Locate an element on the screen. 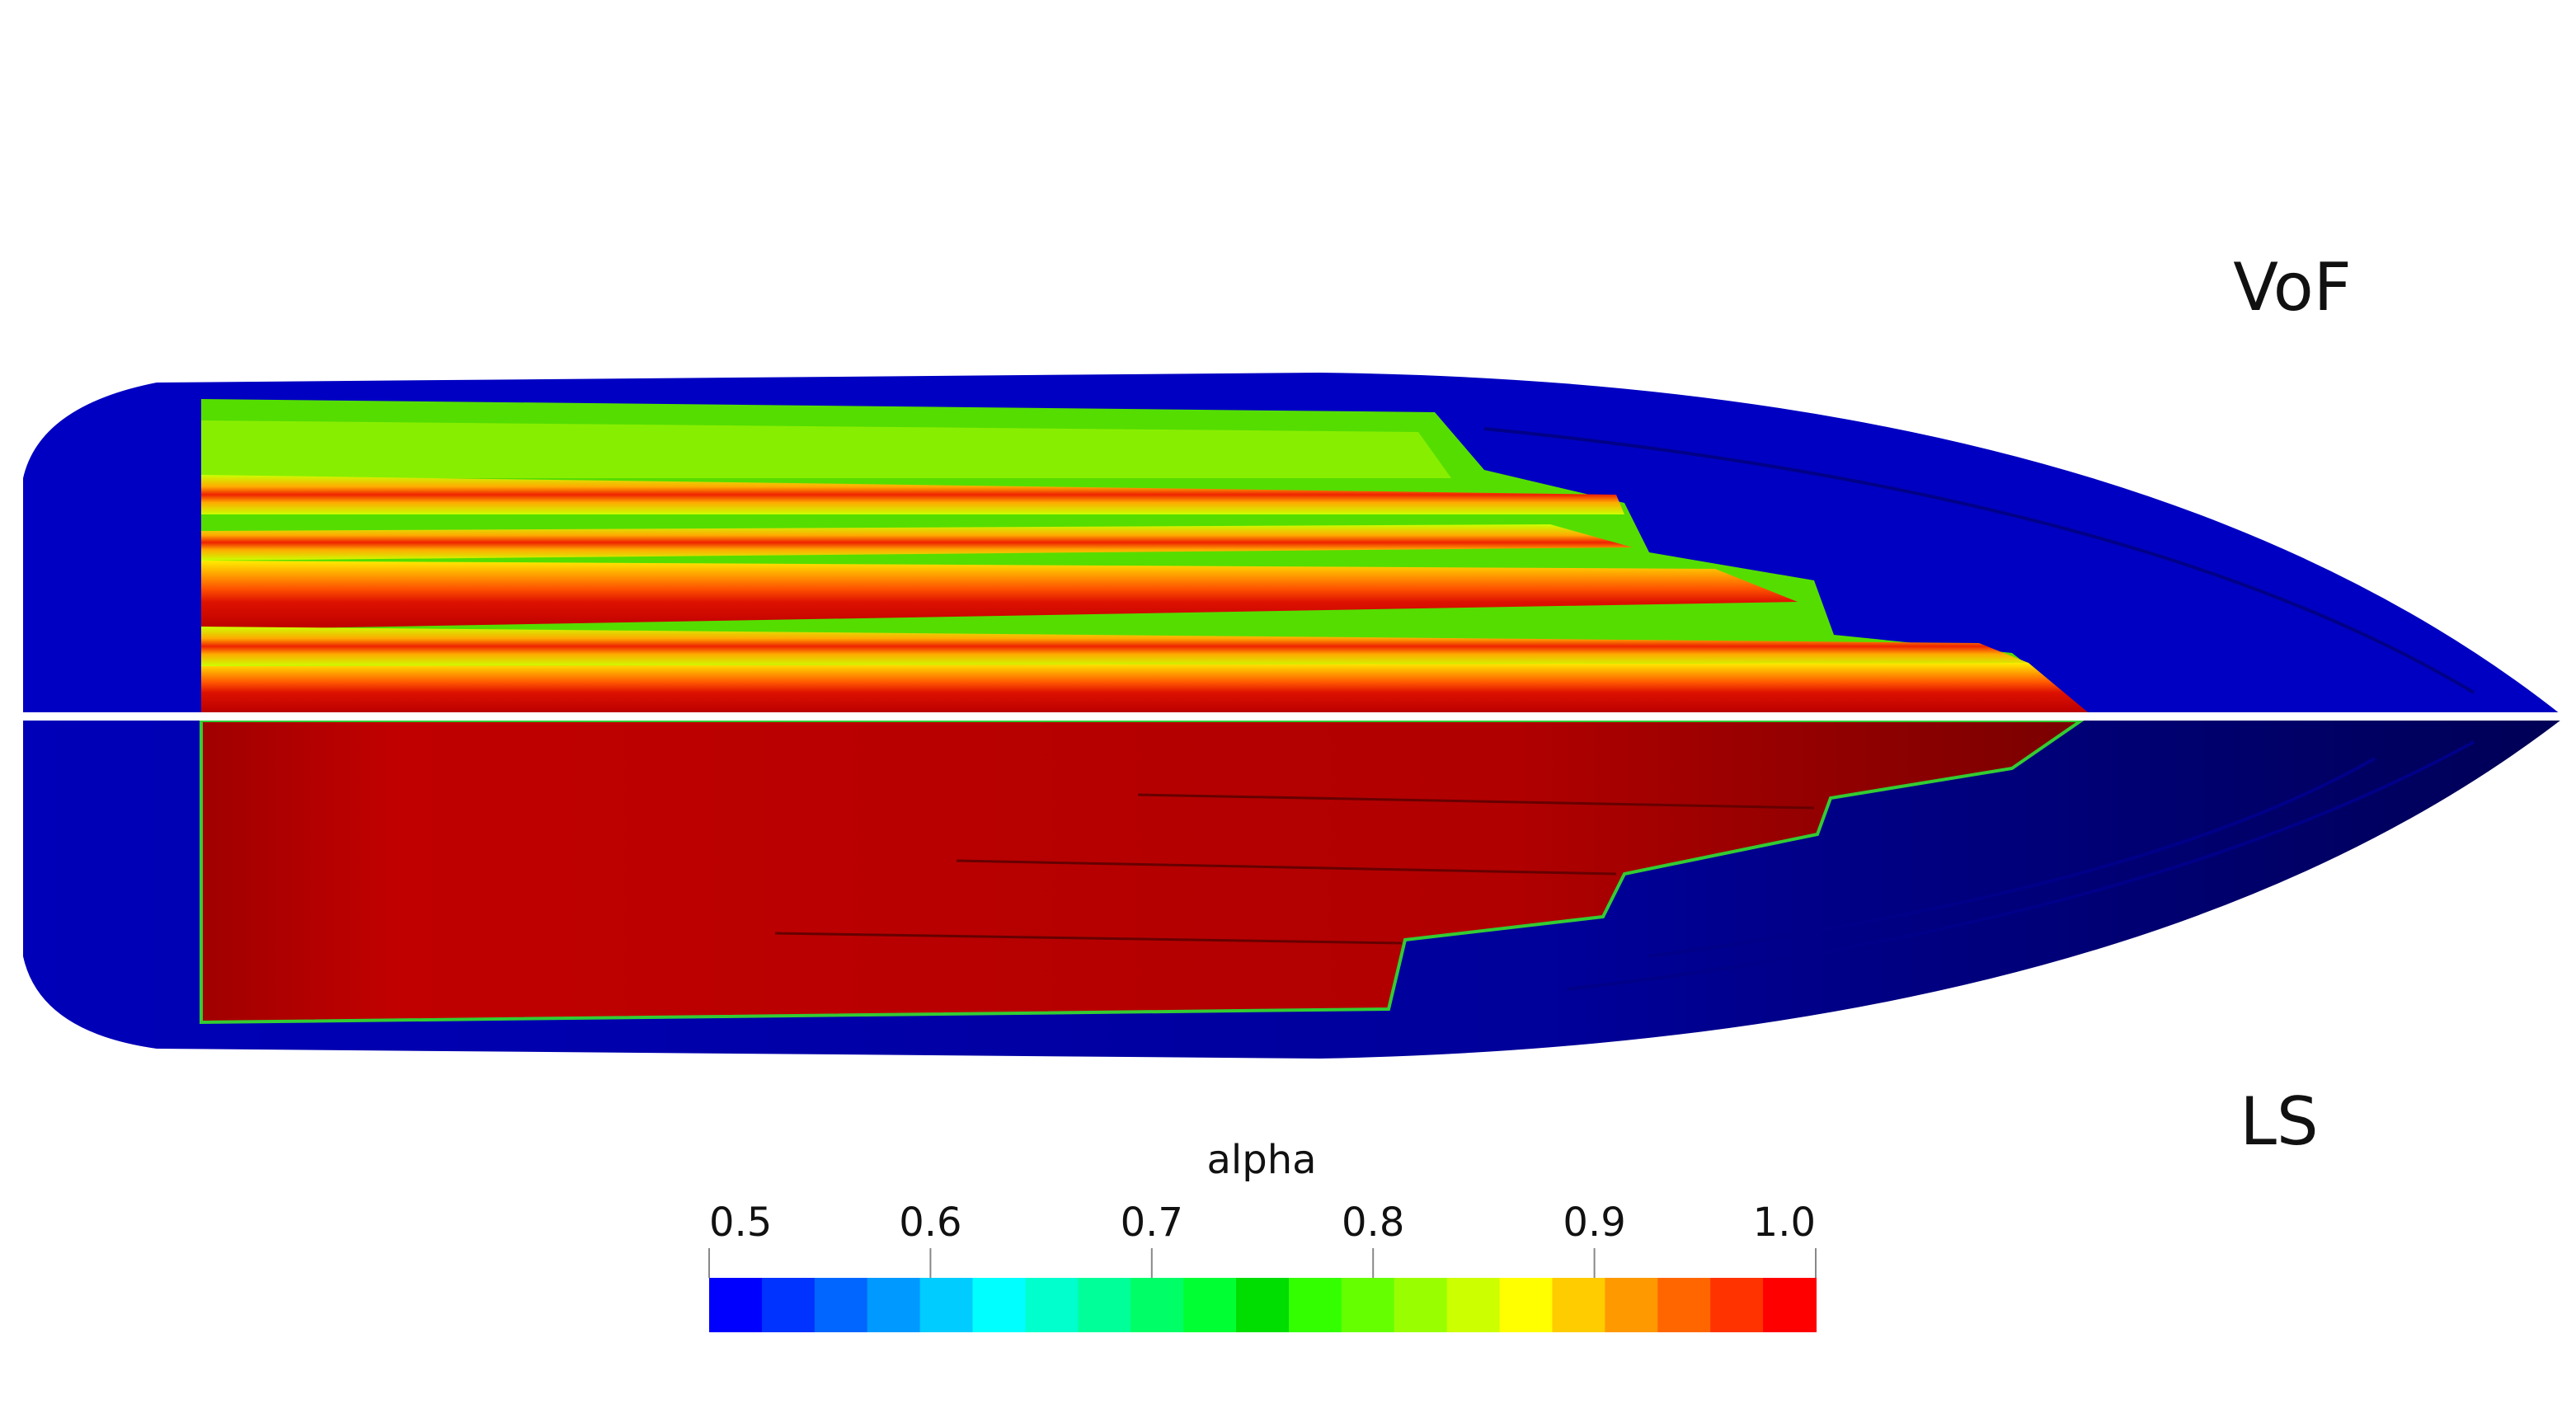 This screenshot has width=2576, height=1418. top-label: VoF is located at coordinates (2292, 287).